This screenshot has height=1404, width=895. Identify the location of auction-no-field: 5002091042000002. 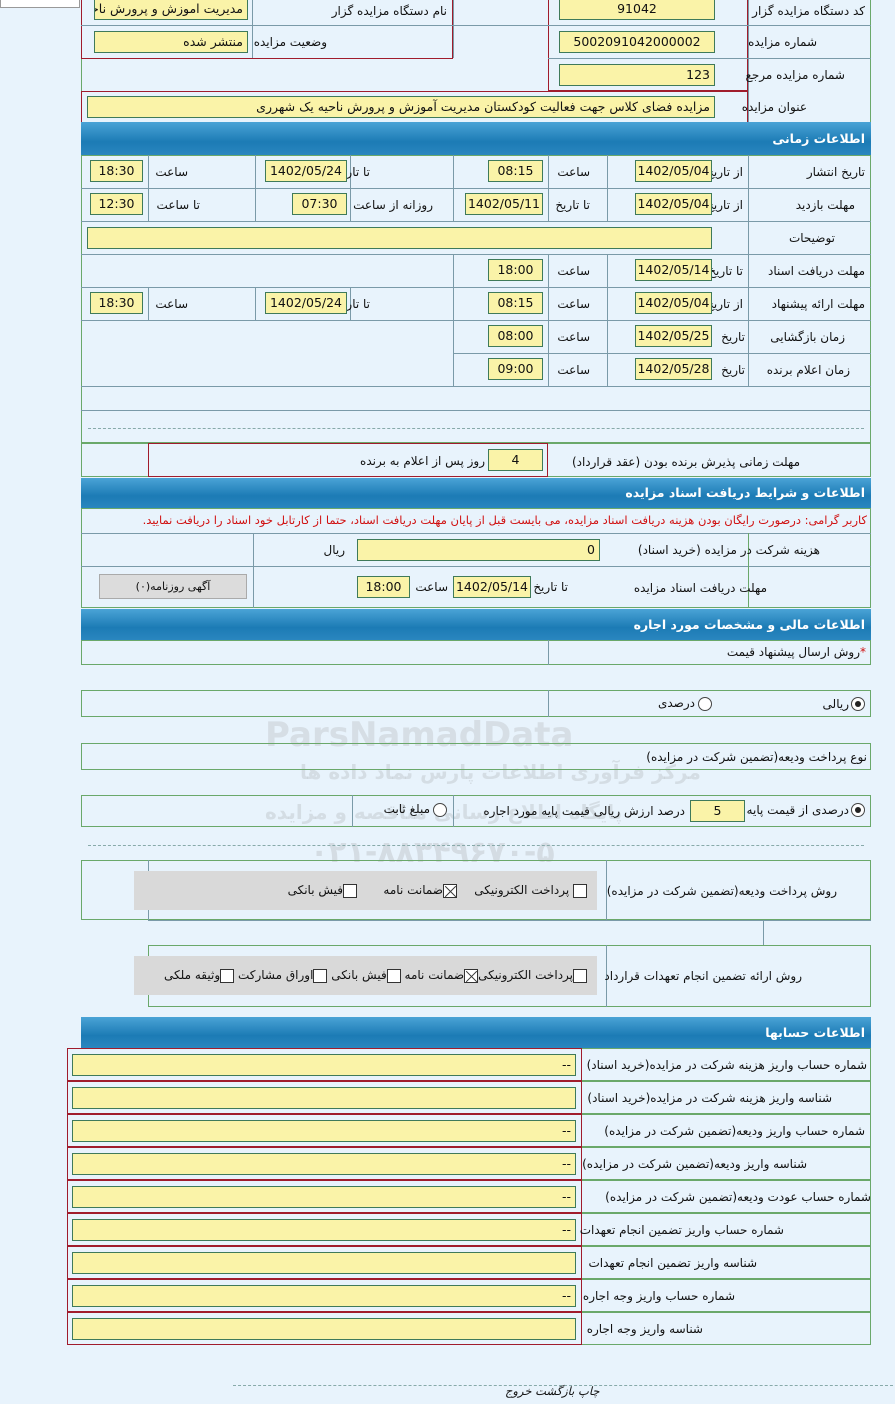
(637, 42).